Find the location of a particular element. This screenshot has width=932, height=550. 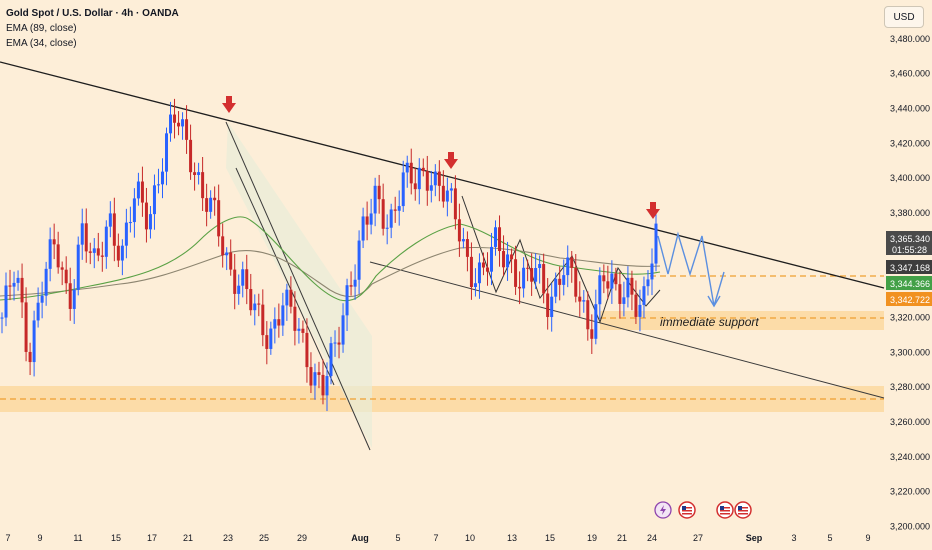

price-label-box is located at coordinates (909, 299).